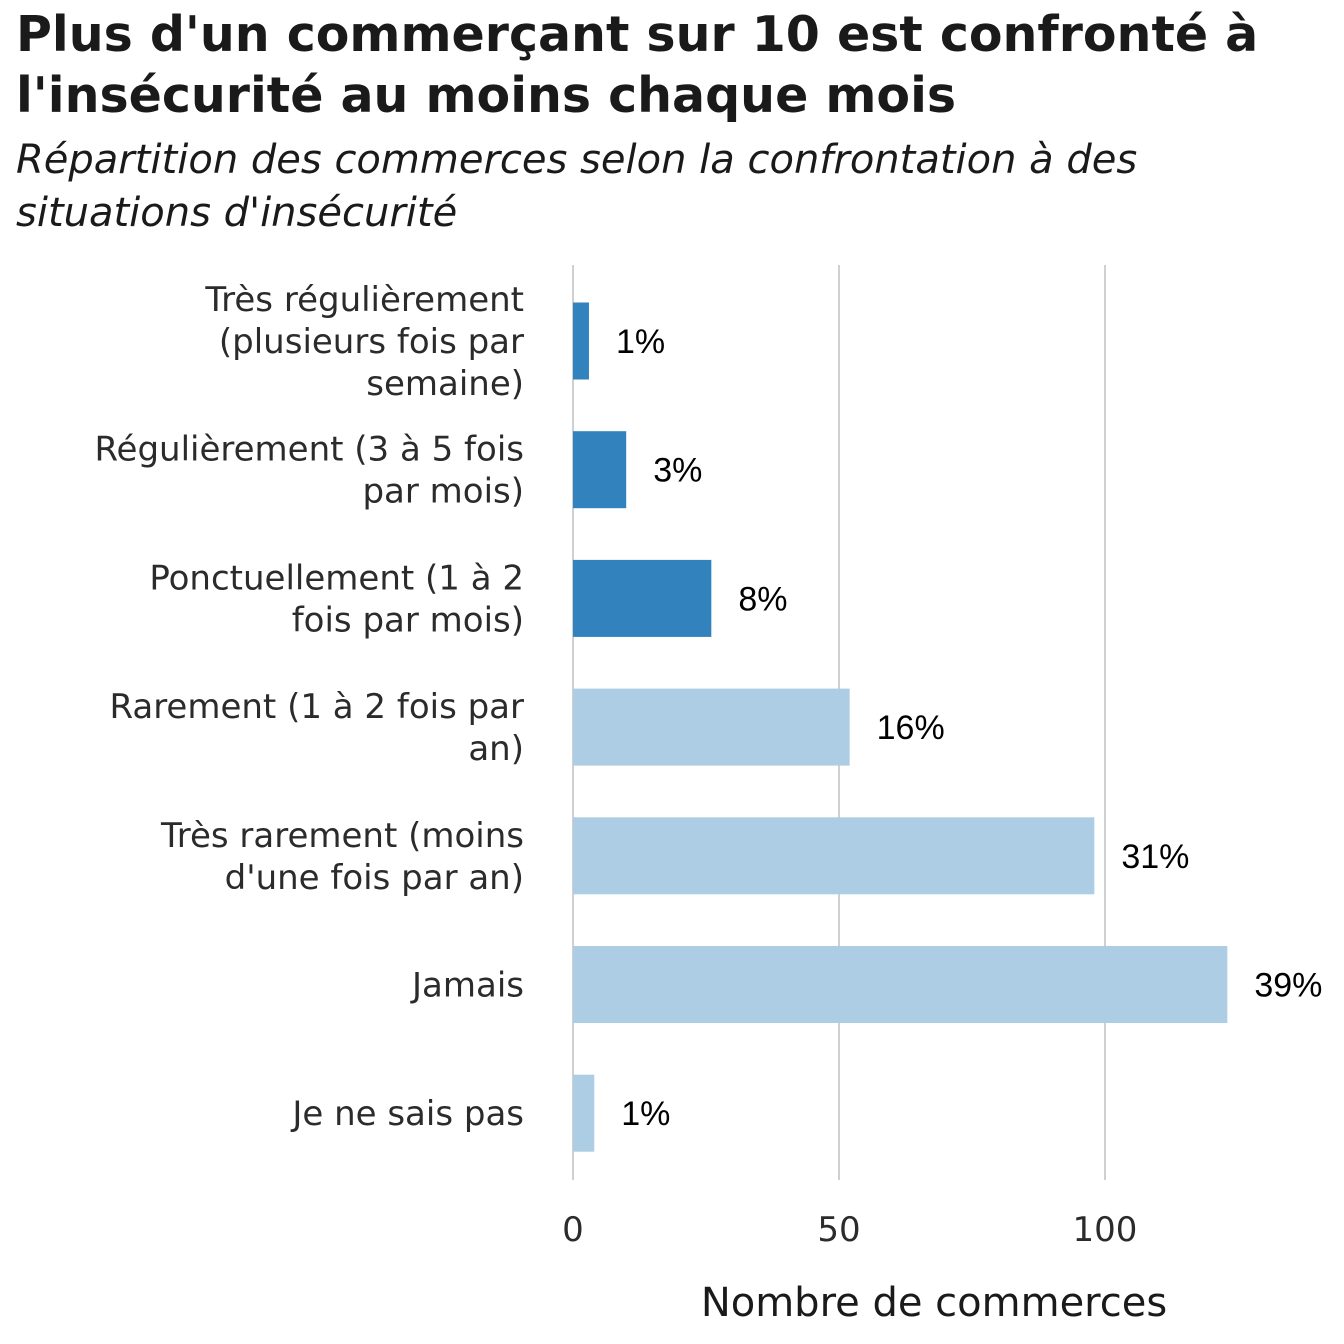  Describe the element at coordinates (573, 1230) in the screenshot. I see `x-tick-label-0: 0` at that location.